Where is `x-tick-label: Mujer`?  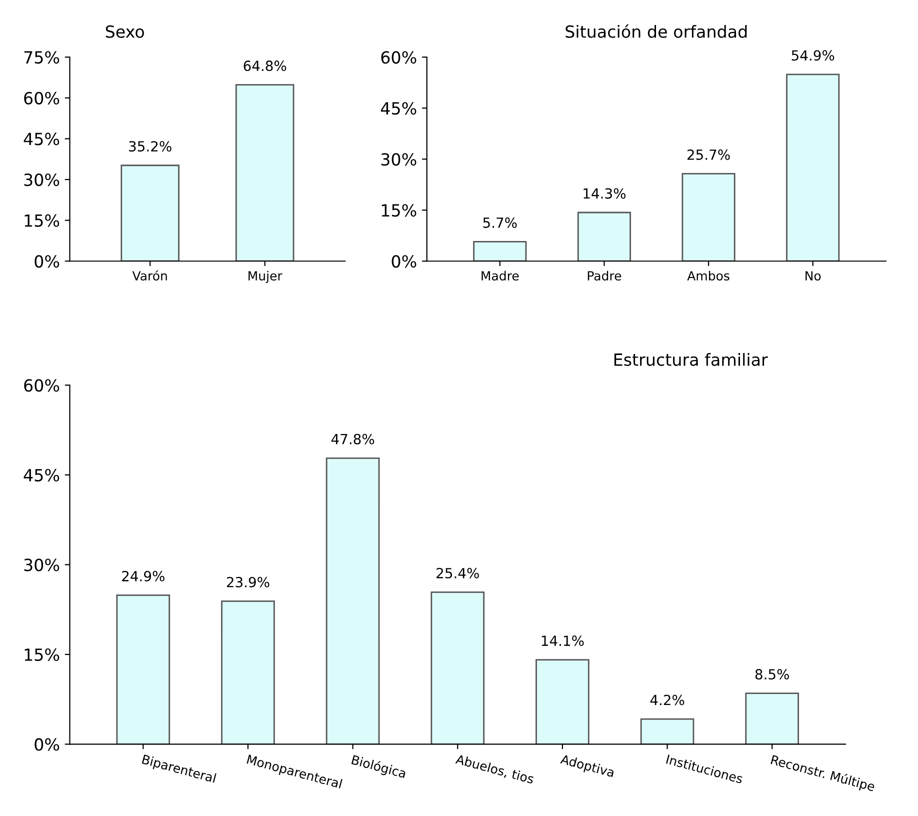
x-tick-label: Mujer is located at coordinates (265, 276).